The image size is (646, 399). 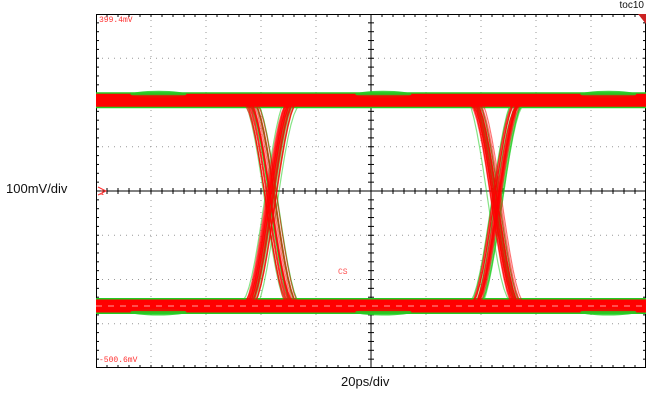 I want to click on x-axis-label: 20ps/div, so click(x=365, y=381).